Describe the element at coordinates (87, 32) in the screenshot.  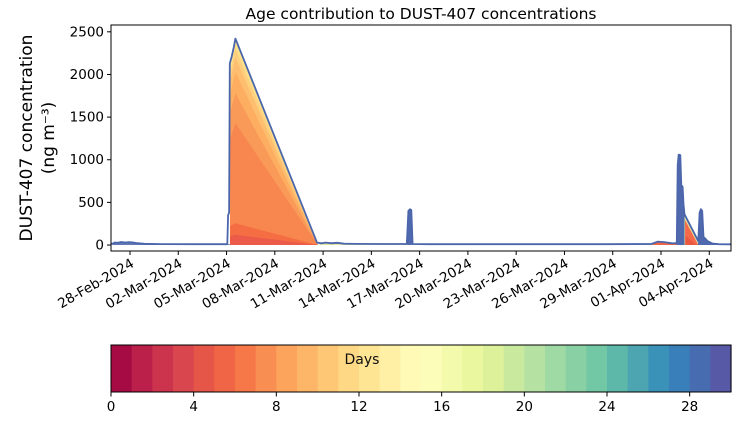
I see `y-tick-label: 2500` at that location.